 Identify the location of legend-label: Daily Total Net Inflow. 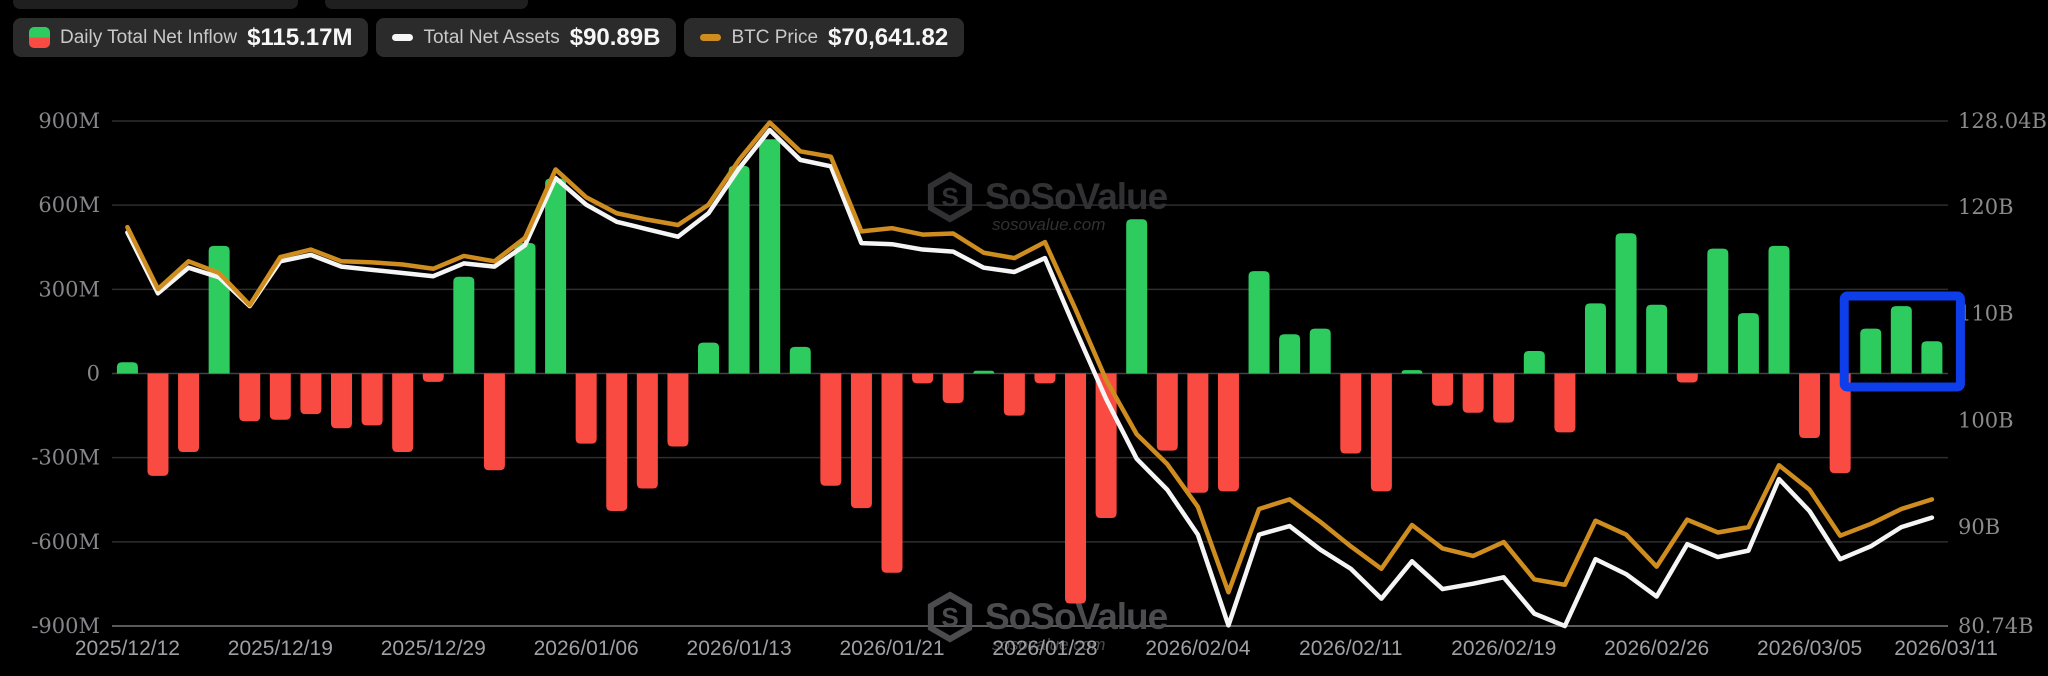
(149, 37).